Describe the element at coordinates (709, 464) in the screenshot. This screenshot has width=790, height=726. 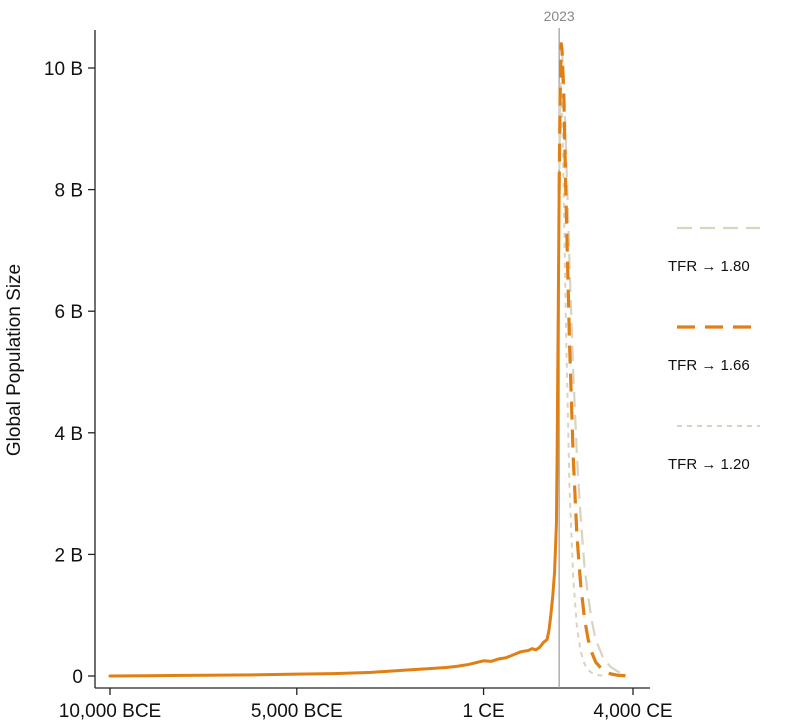
I see `legend-label-2: TFR → 1.20` at that location.